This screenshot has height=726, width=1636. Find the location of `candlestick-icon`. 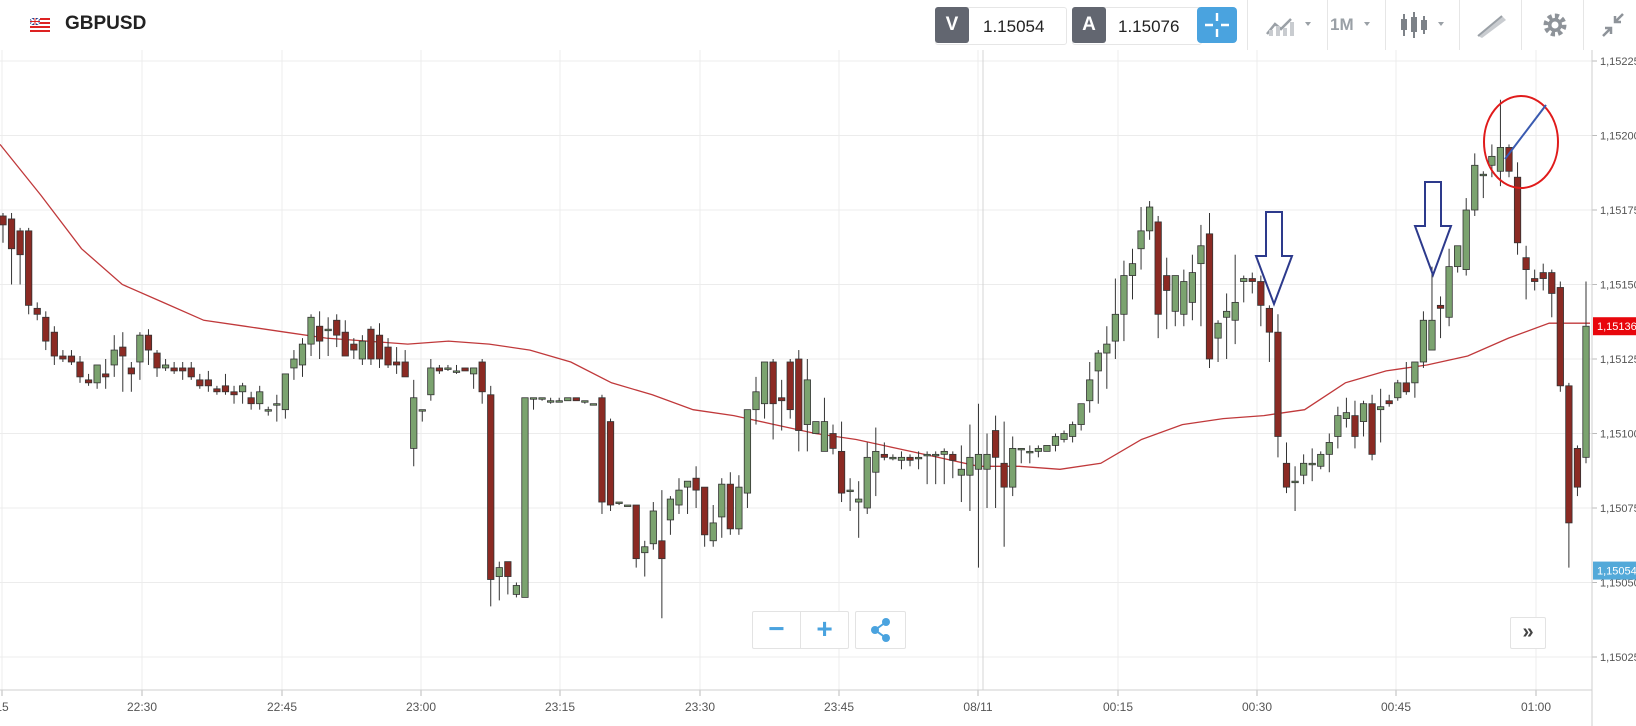

candlestick-icon is located at coordinates (1426, 25).